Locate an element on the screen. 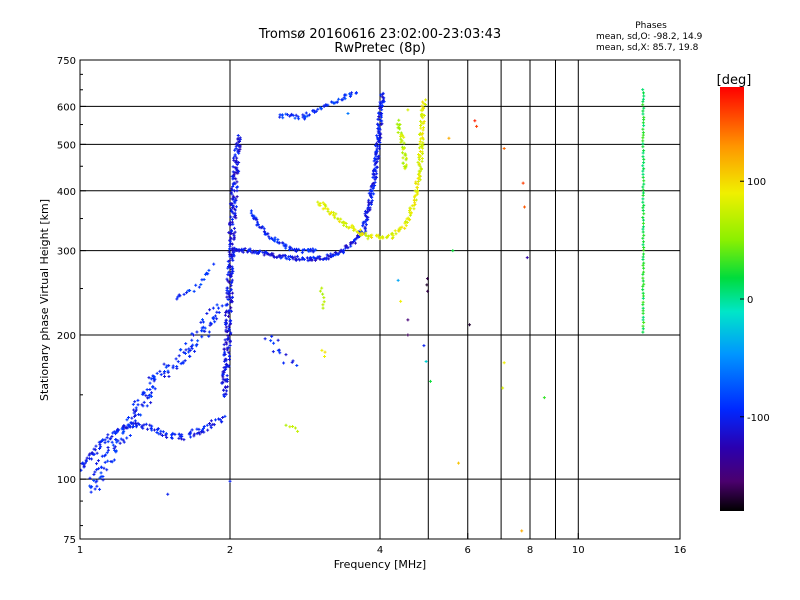 This screenshot has width=800, height=600. colorbar-tick-label: 100 is located at coordinates (756, 182).